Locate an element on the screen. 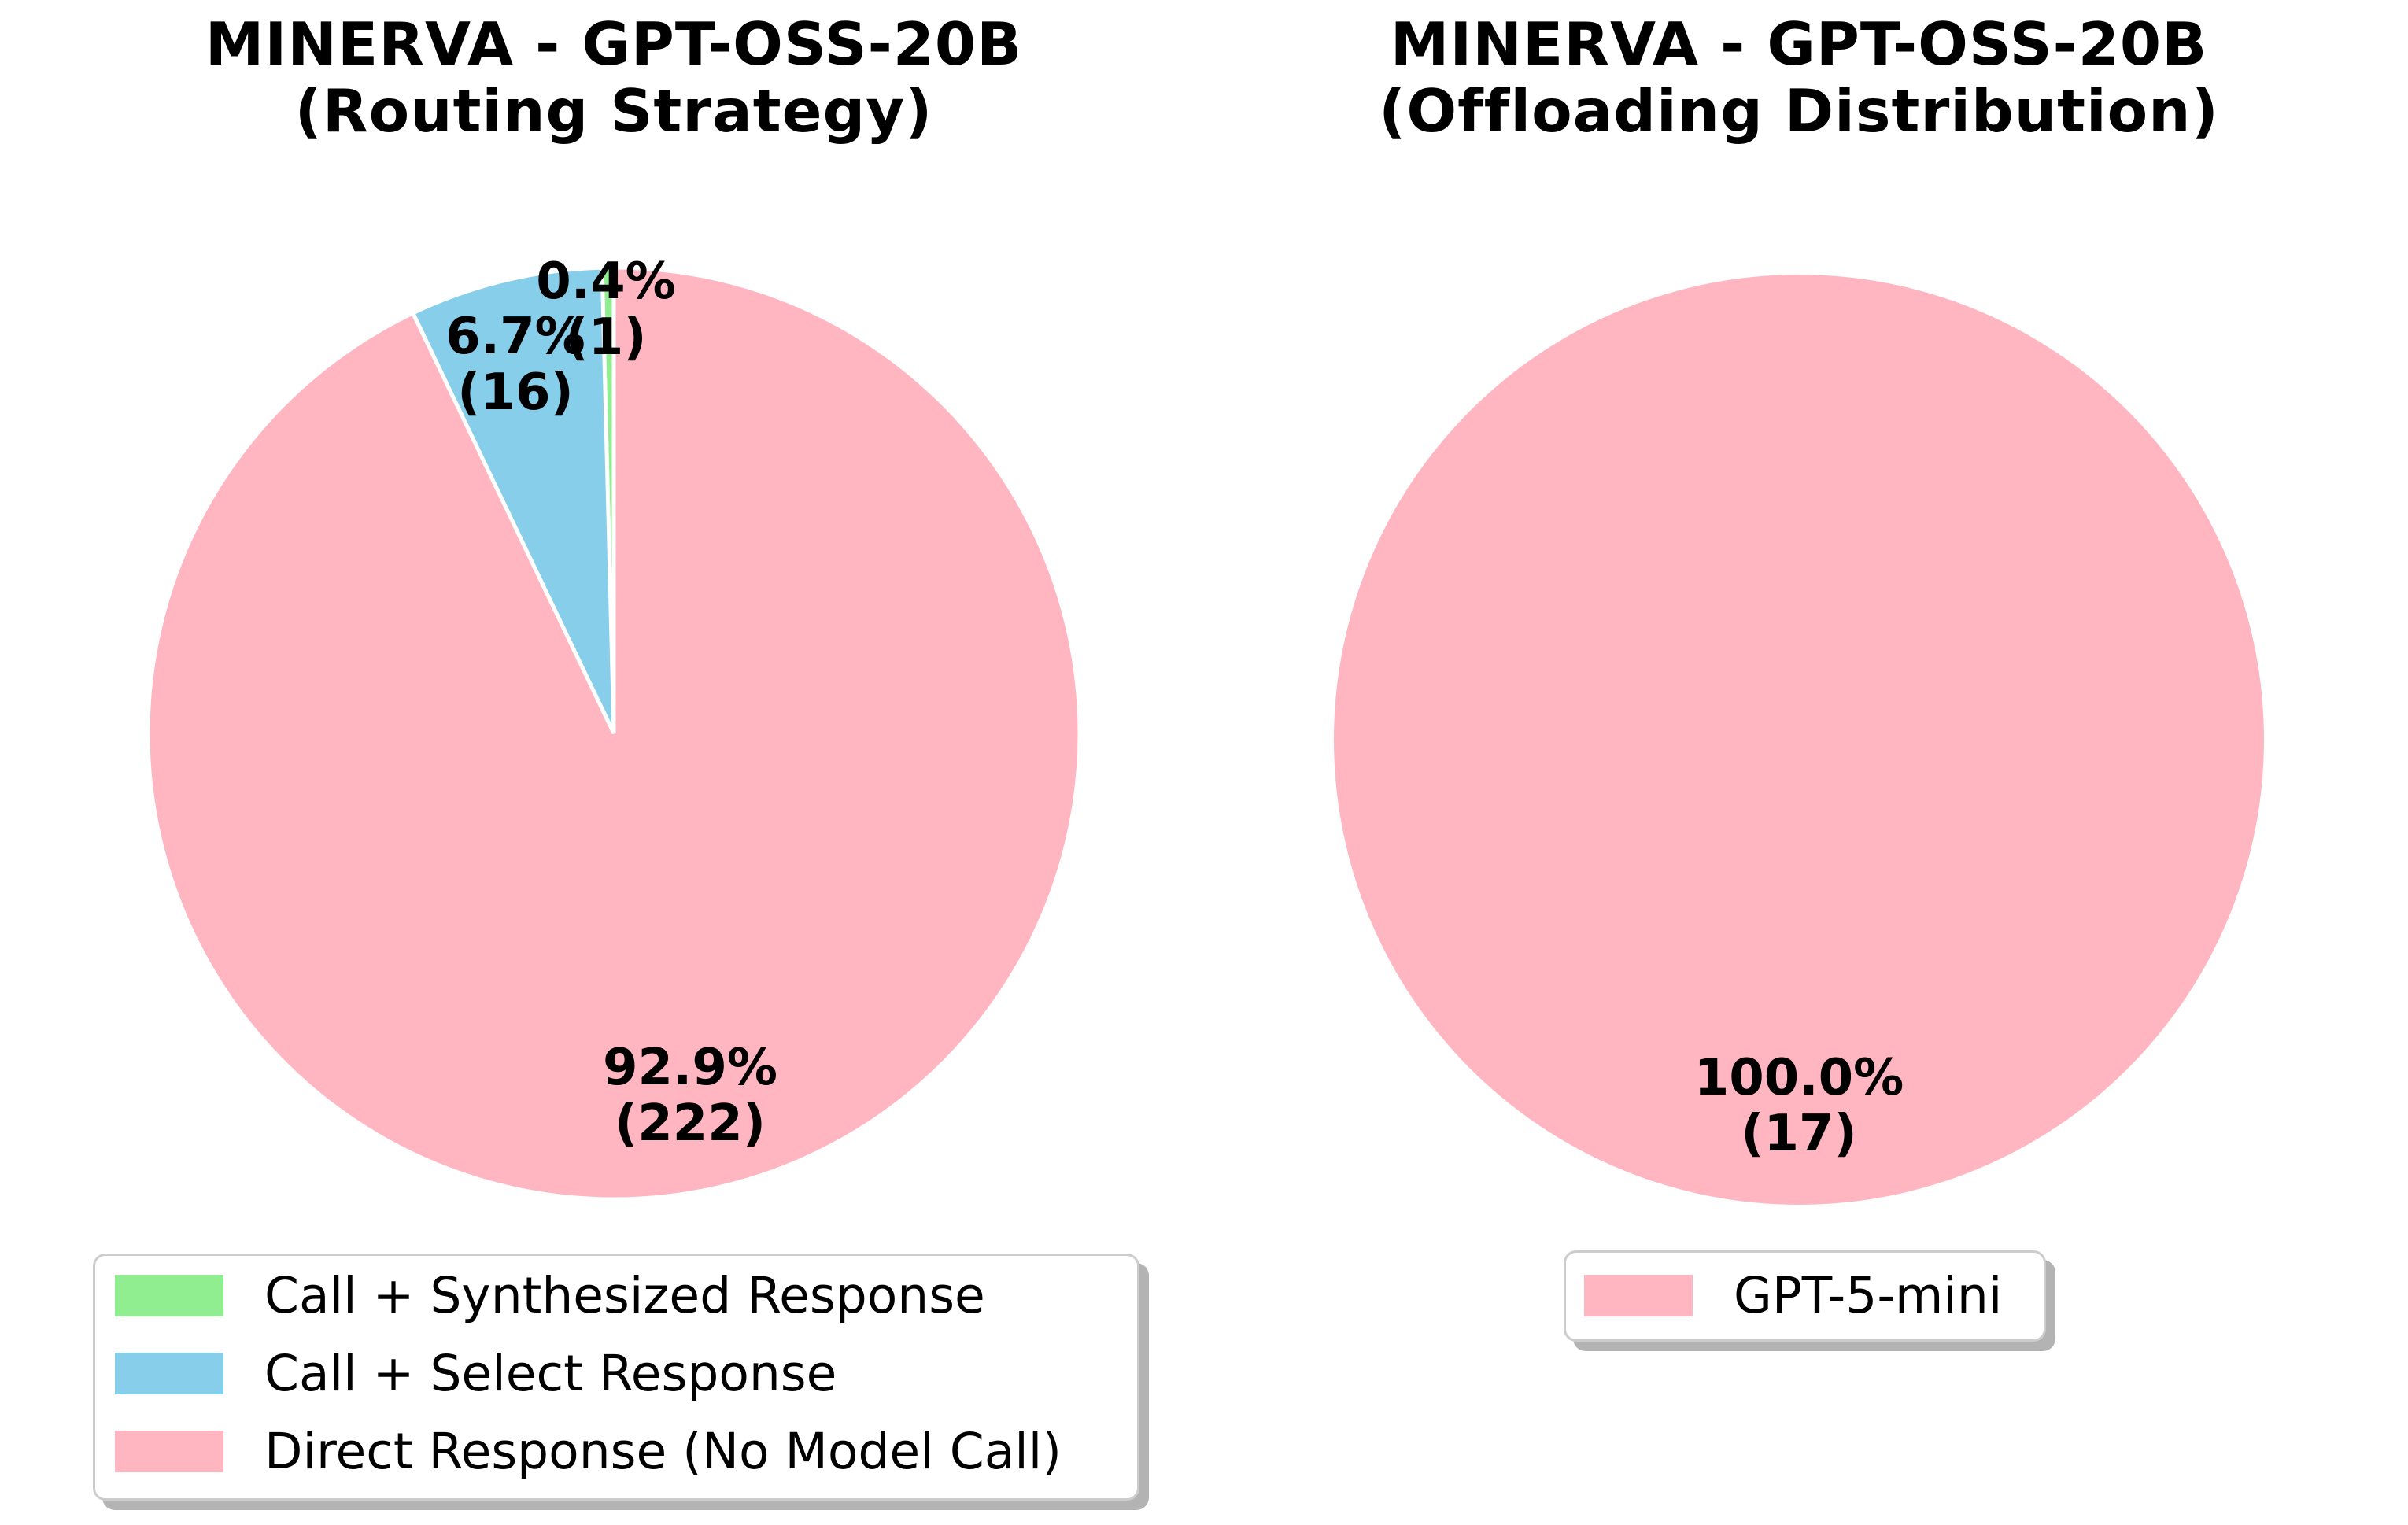  offloading-chart-title-line1: MINERVA - GPT-OSS-20B is located at coordinates (1799, 44).